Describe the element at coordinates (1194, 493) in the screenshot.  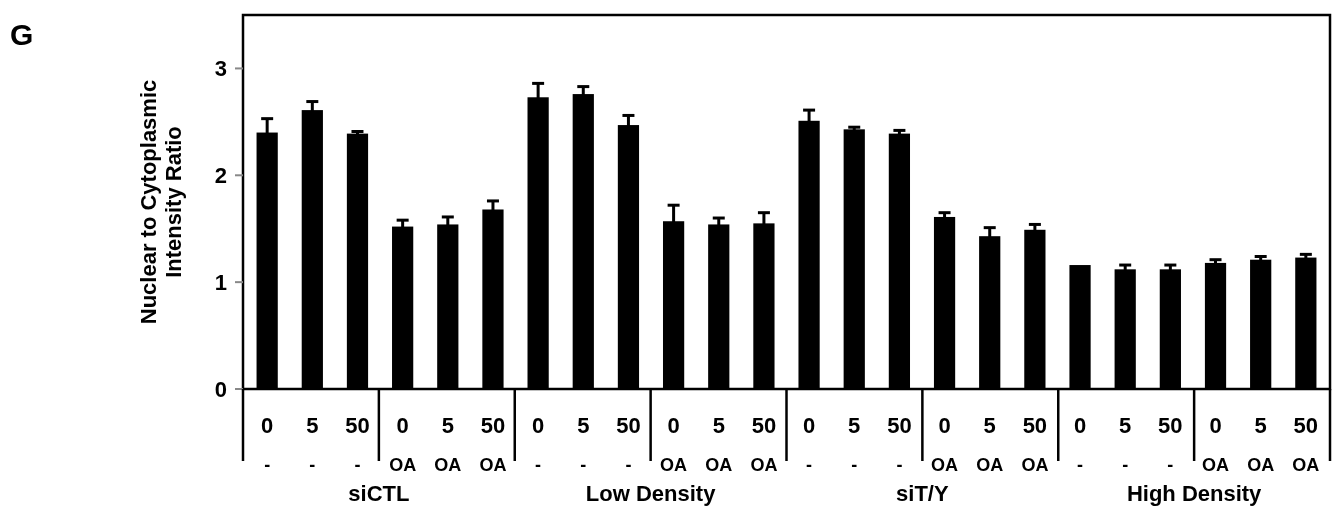
I see `text: High Density` at that location.